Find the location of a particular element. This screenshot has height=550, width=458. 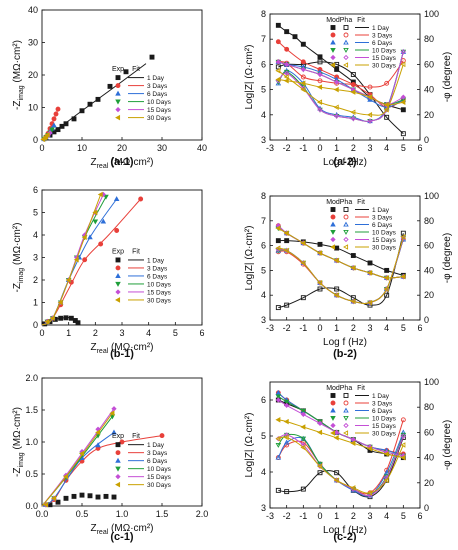

legend-label: 3 Days is located at coordinates (157, 86).